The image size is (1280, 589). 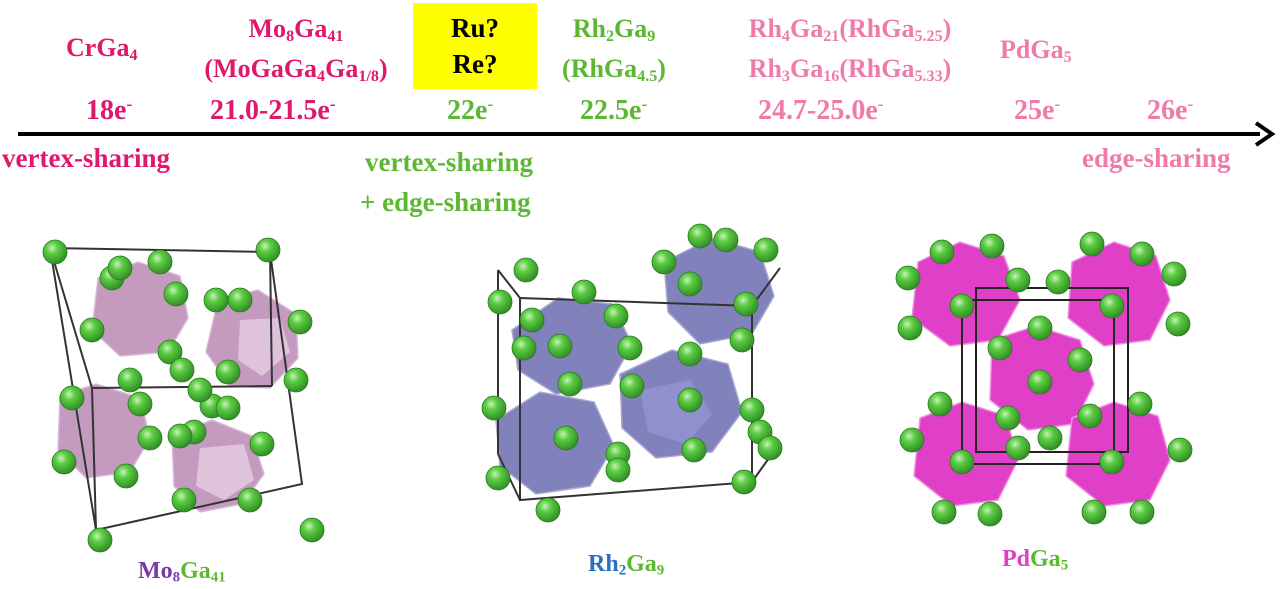 I want to click on mo8ga41-structure-label: Mo8Ga41, so click(x=182, y=571).